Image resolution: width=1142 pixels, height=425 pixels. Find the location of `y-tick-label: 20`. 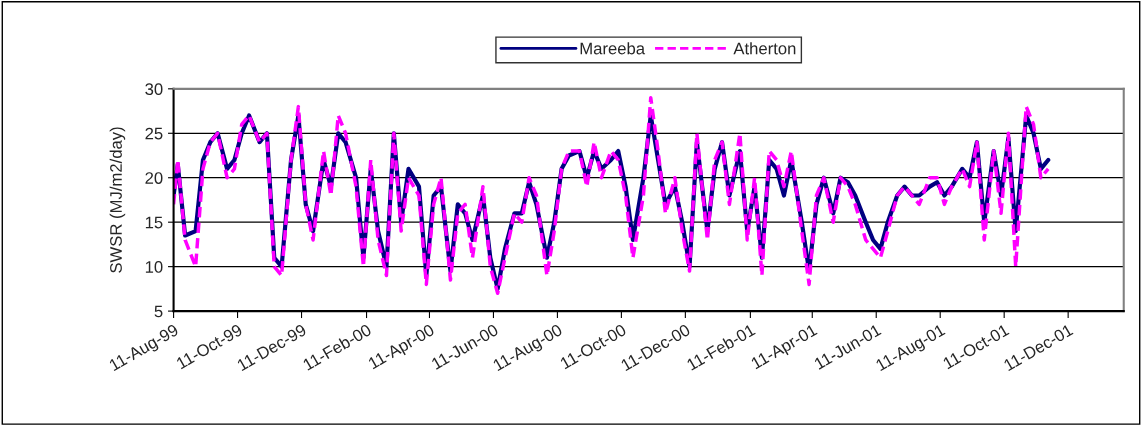

y-tick-label: 20 is located at coordinates (154, 178).